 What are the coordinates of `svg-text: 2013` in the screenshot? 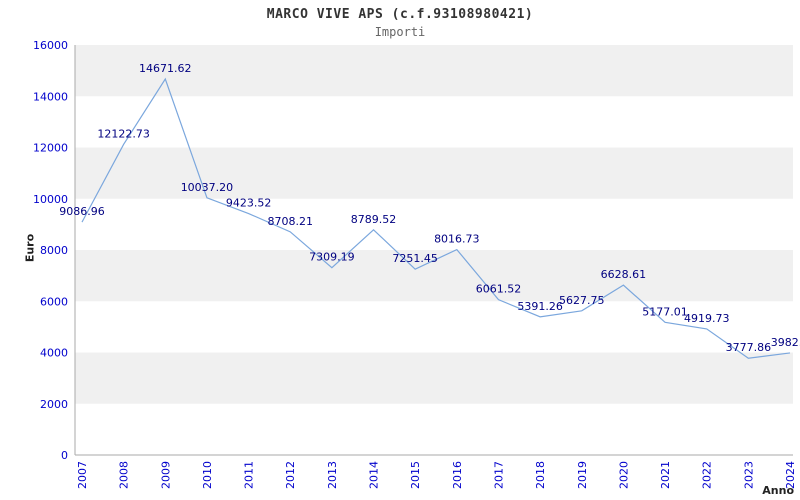 It's located at (332, 475).